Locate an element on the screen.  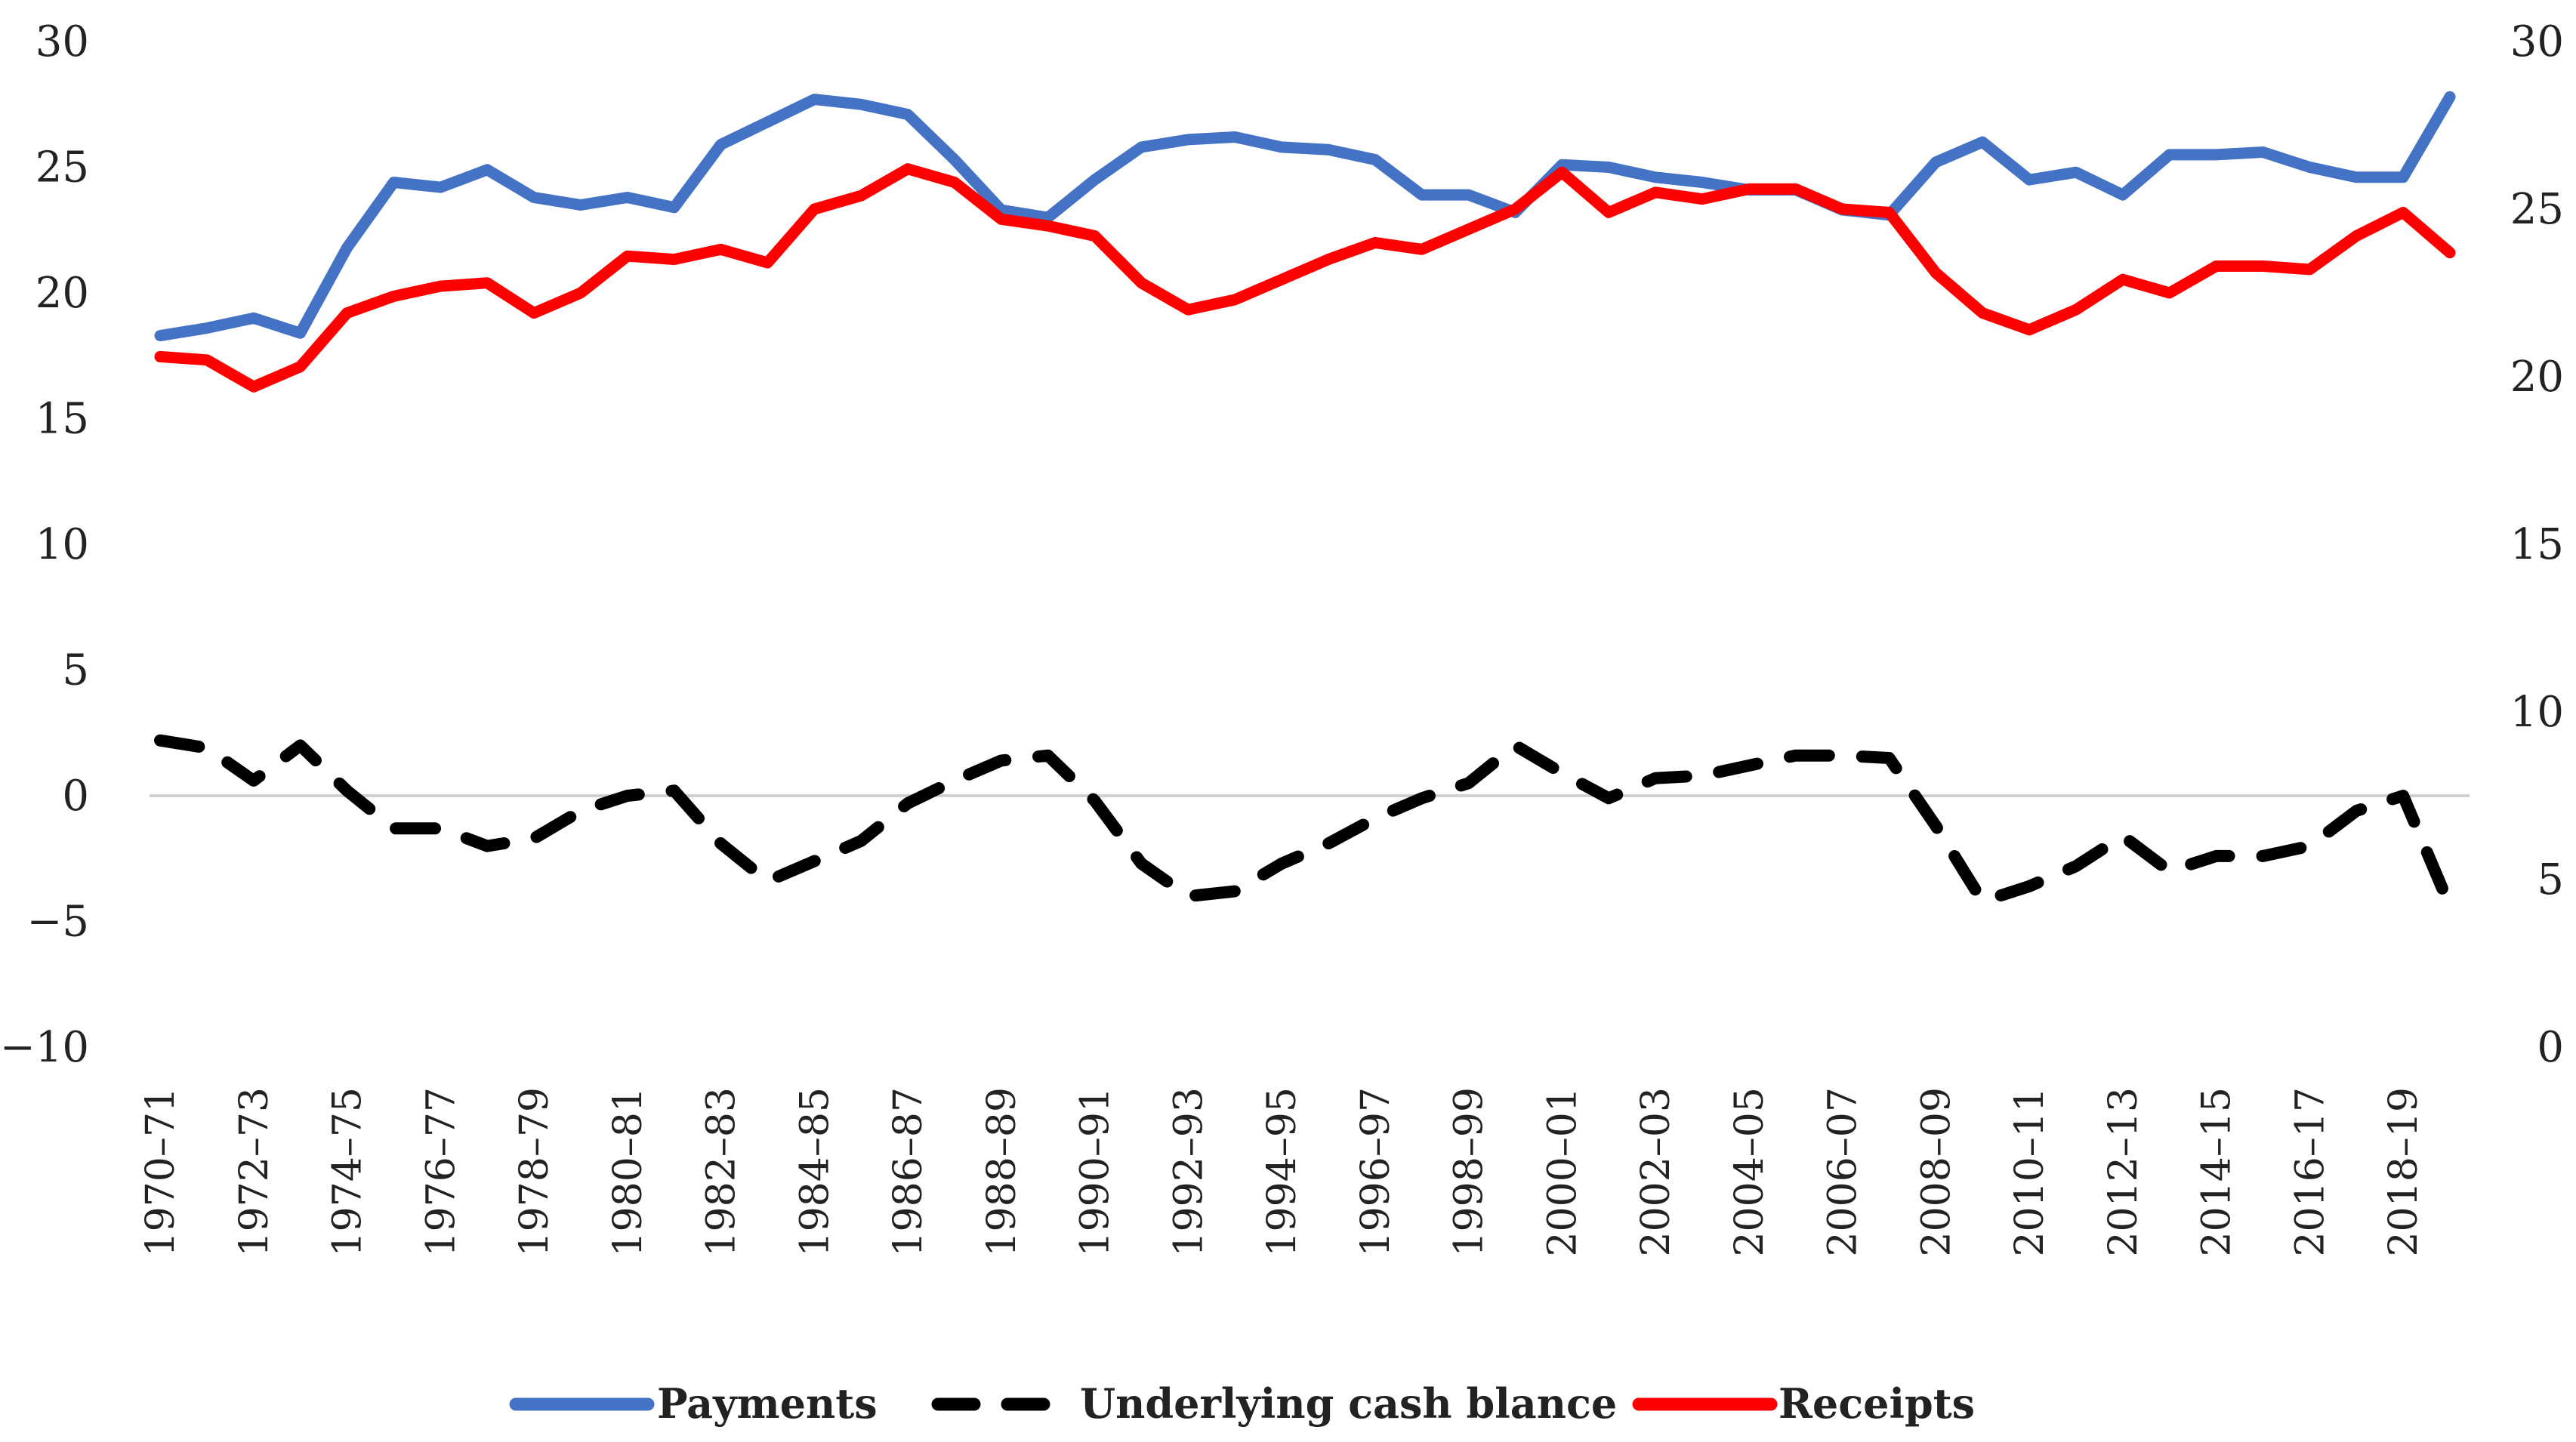
left-tick-label: 20 is located at coordinates (62, 293).